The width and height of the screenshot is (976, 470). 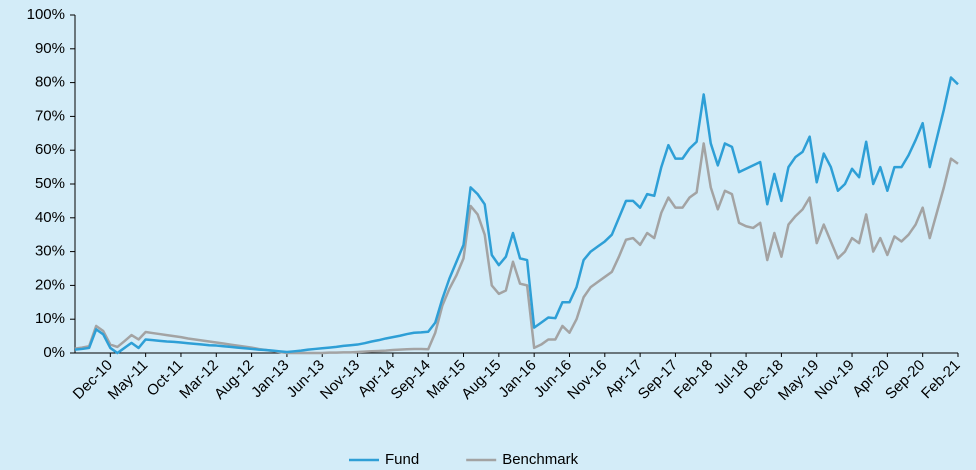 I want to click on x-tick-label: Aug-15, so click(x=481, y=380).